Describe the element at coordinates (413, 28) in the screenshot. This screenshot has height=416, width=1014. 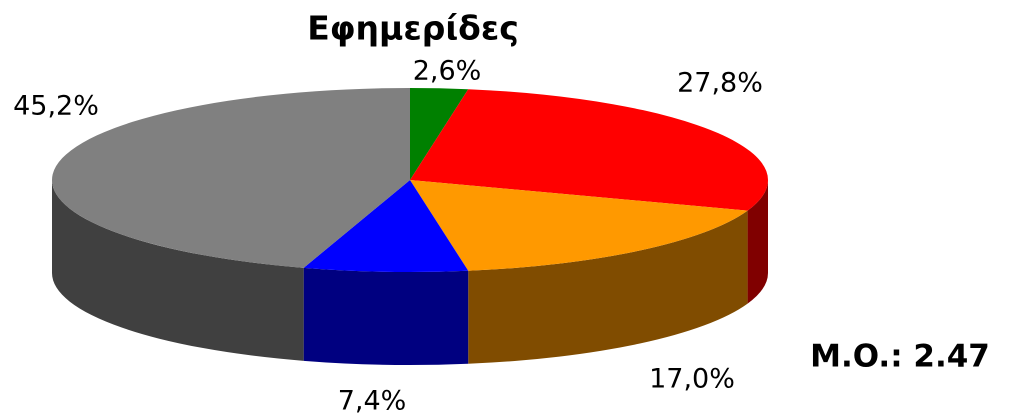
I see `chart-title: Εφημερίδες` at that location.